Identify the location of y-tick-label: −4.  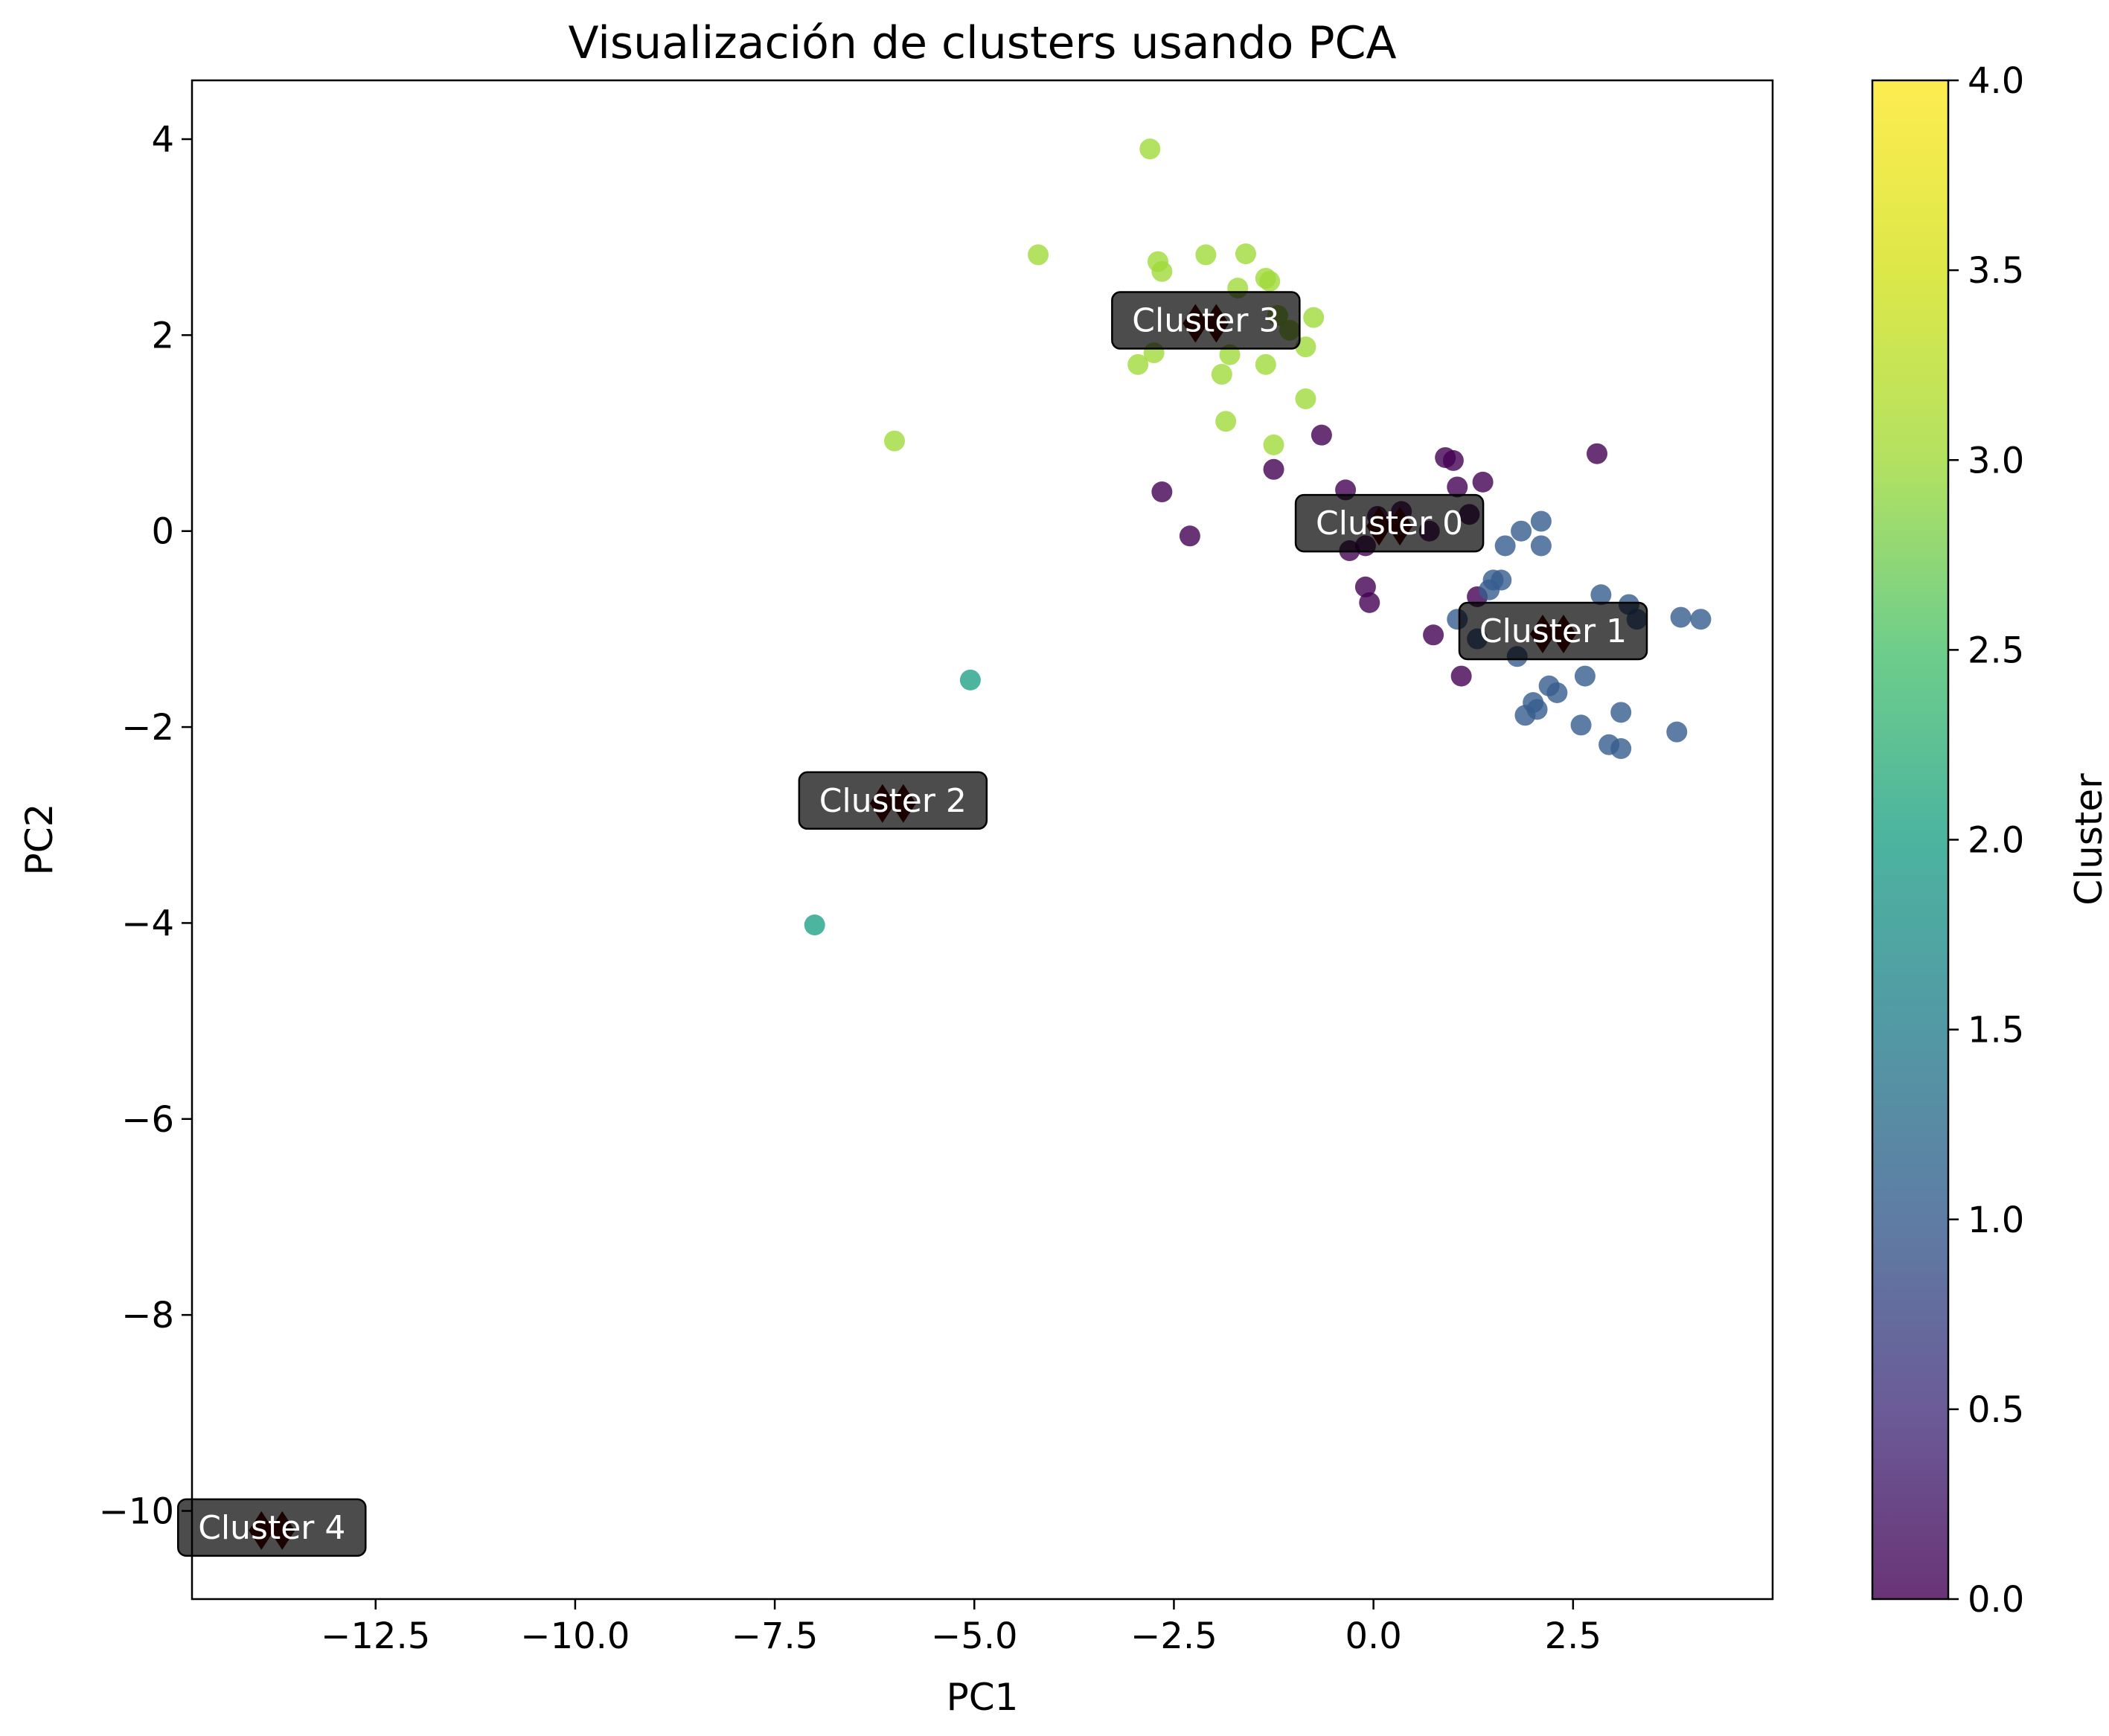
(147, 924).